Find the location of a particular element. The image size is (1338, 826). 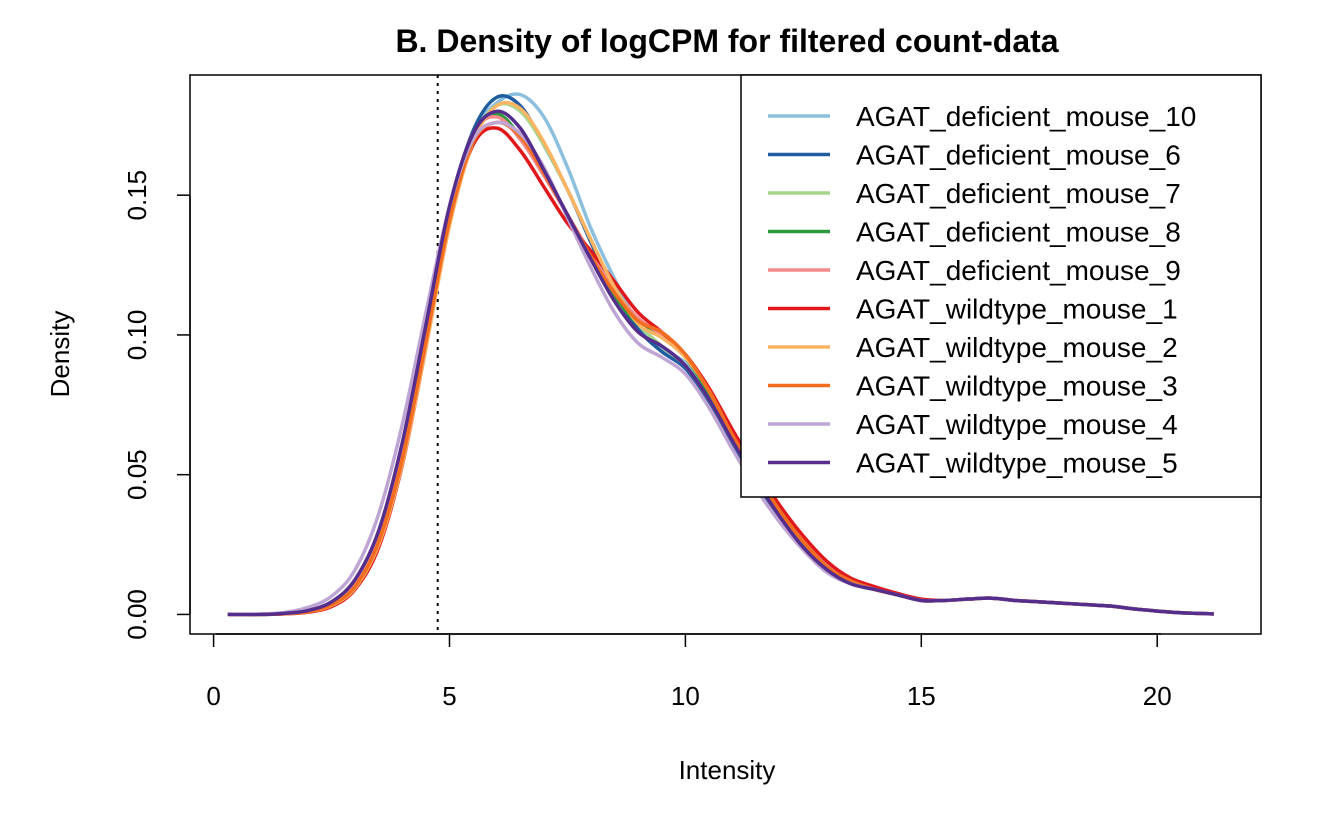

legend-label: AGAT_deficient_mouse_6 is located at coordinates (1018, 155).